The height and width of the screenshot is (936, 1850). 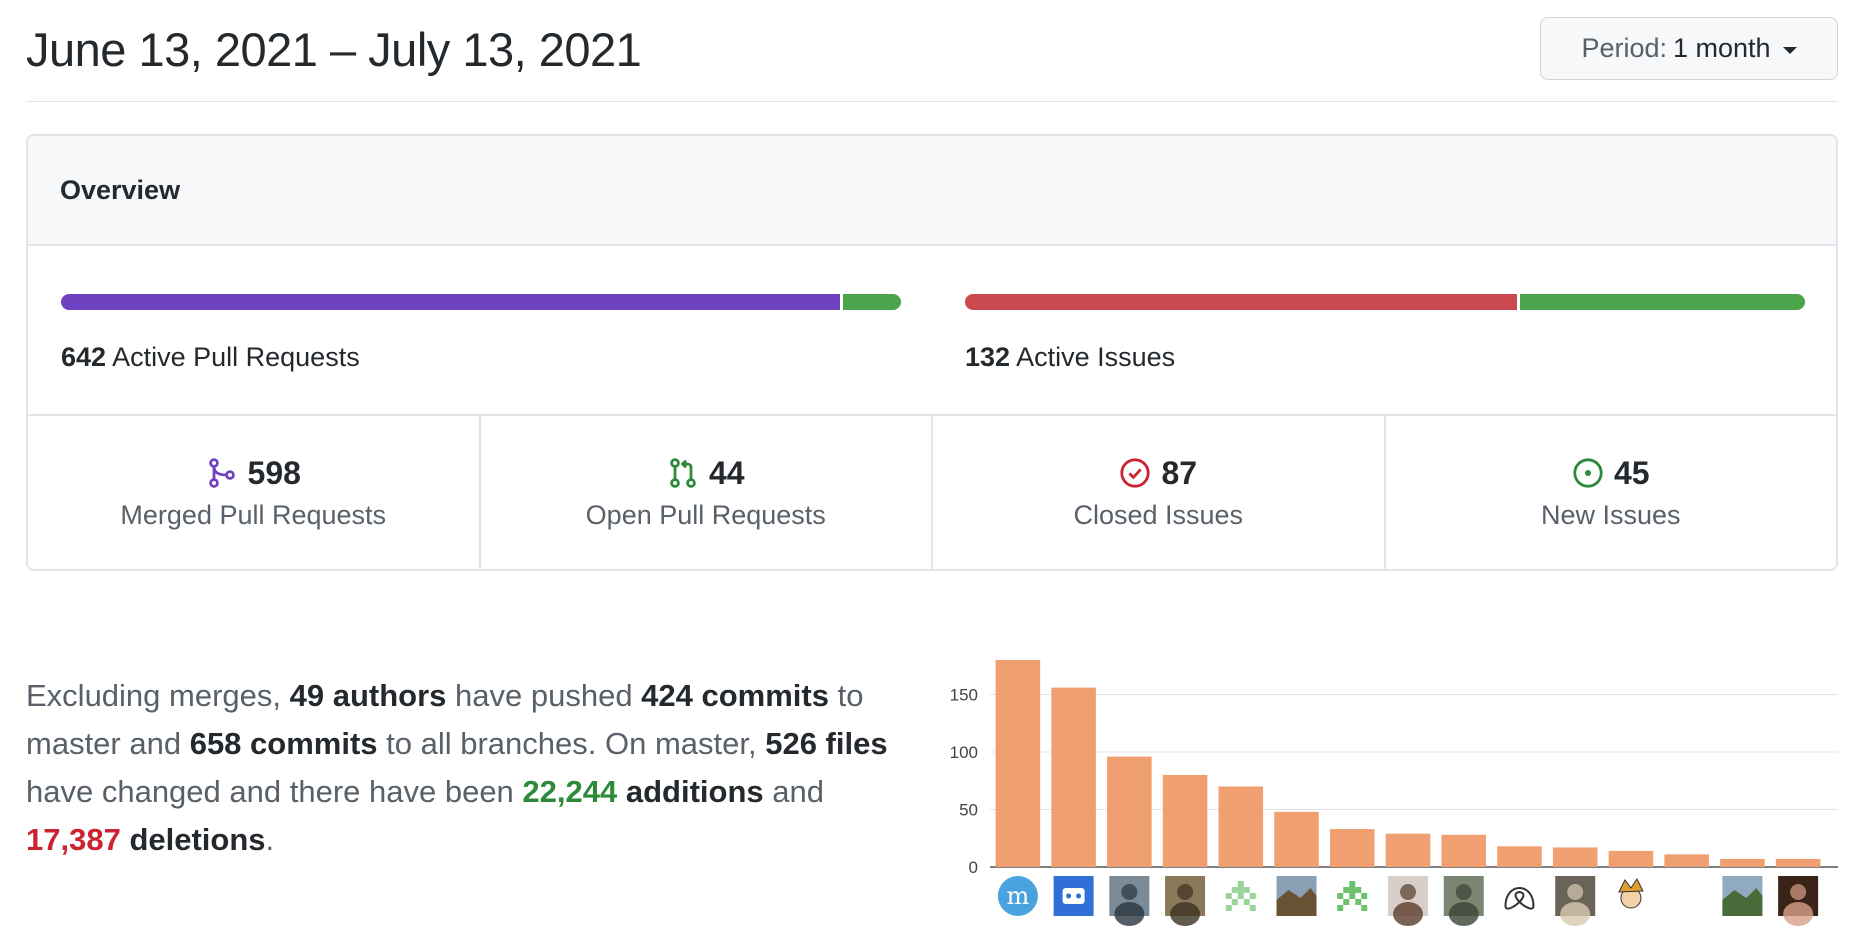 I want to click on svg-text: m, so click(x=1017, y=896).